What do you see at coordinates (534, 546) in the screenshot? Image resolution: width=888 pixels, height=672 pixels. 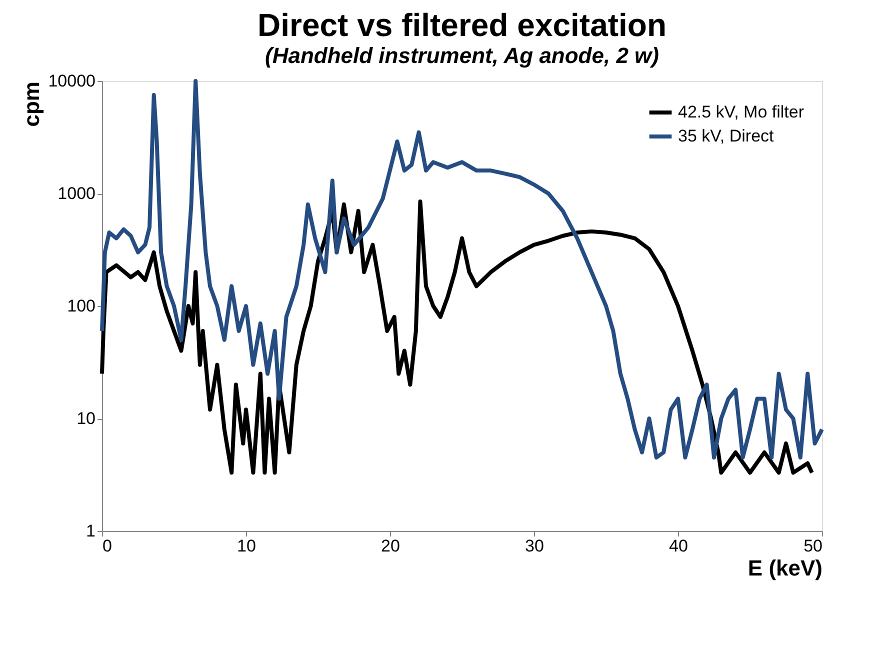 I see `x-tick-label: 30` at bounding box center [534, 546].